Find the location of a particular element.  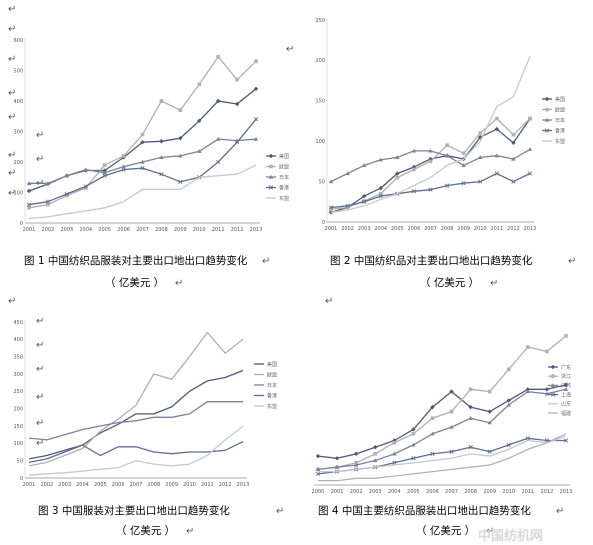

x-tick-label: 2012 is located at coordinates (225, 485).